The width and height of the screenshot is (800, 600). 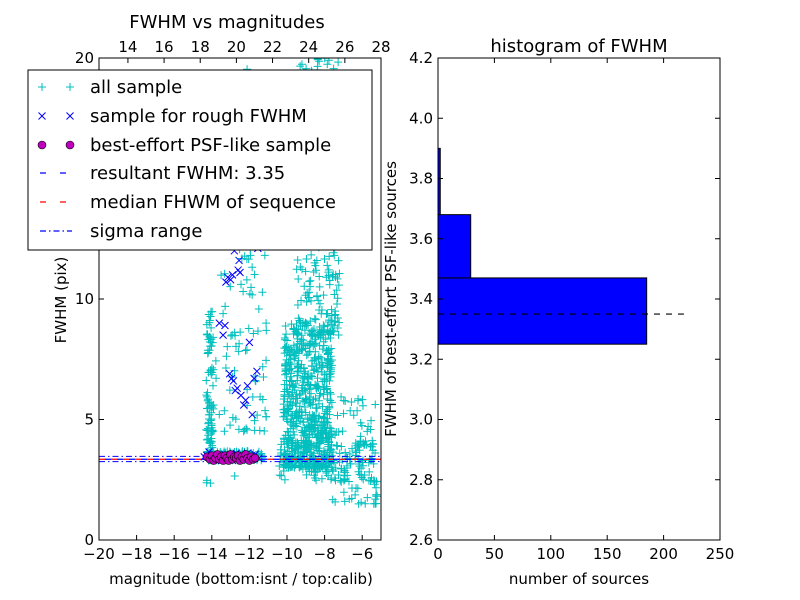 What do you see at coordinates (136, 87) in the screenshot?
I see `legend-label: all sample` at bounding box center [136, 87].